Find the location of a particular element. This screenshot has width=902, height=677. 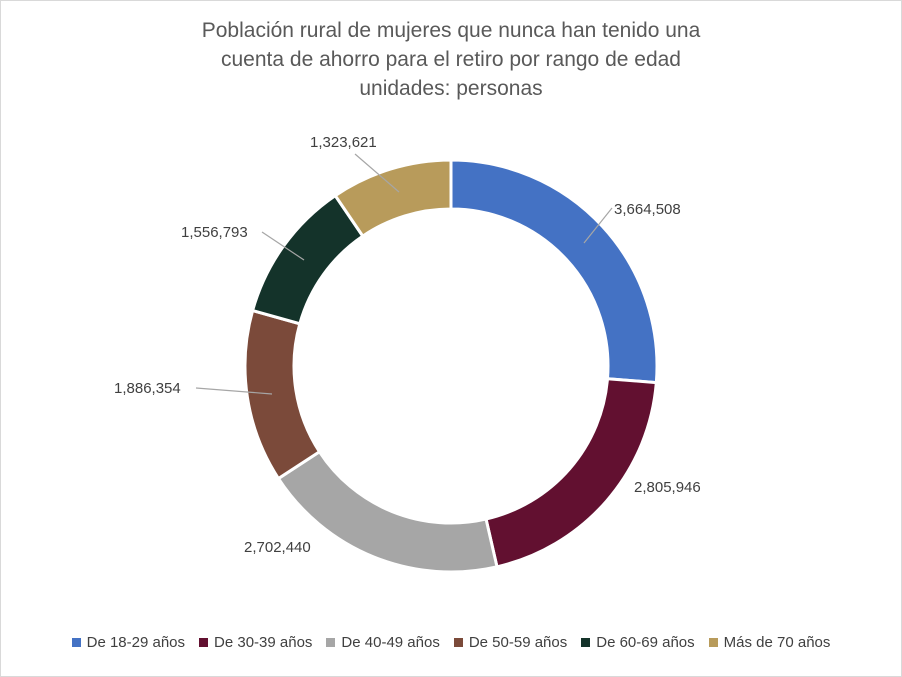

legend-item: De 18-29 años is located at coordinates (128, 642).